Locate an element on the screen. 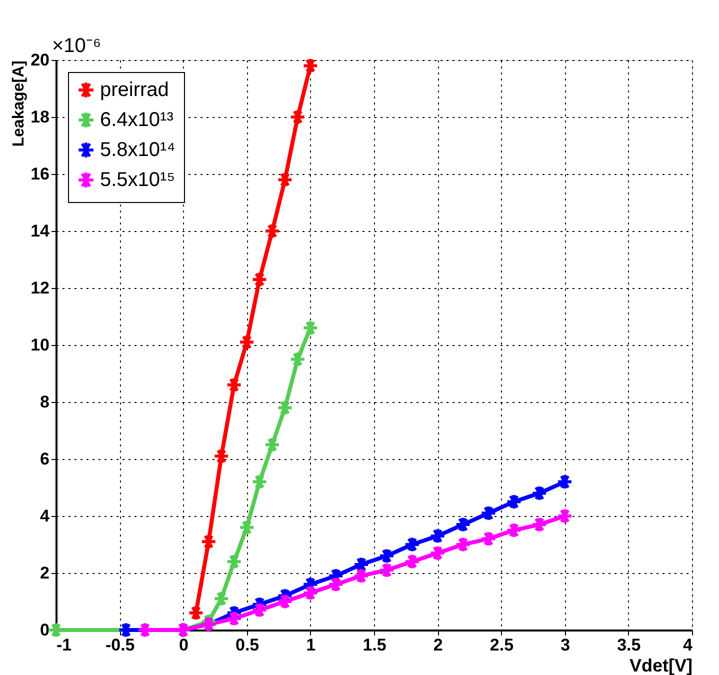 Image resolution: width=719 pixels, height=675 pixels. x-tick-label: 4 is located at coordinates (688, 645).